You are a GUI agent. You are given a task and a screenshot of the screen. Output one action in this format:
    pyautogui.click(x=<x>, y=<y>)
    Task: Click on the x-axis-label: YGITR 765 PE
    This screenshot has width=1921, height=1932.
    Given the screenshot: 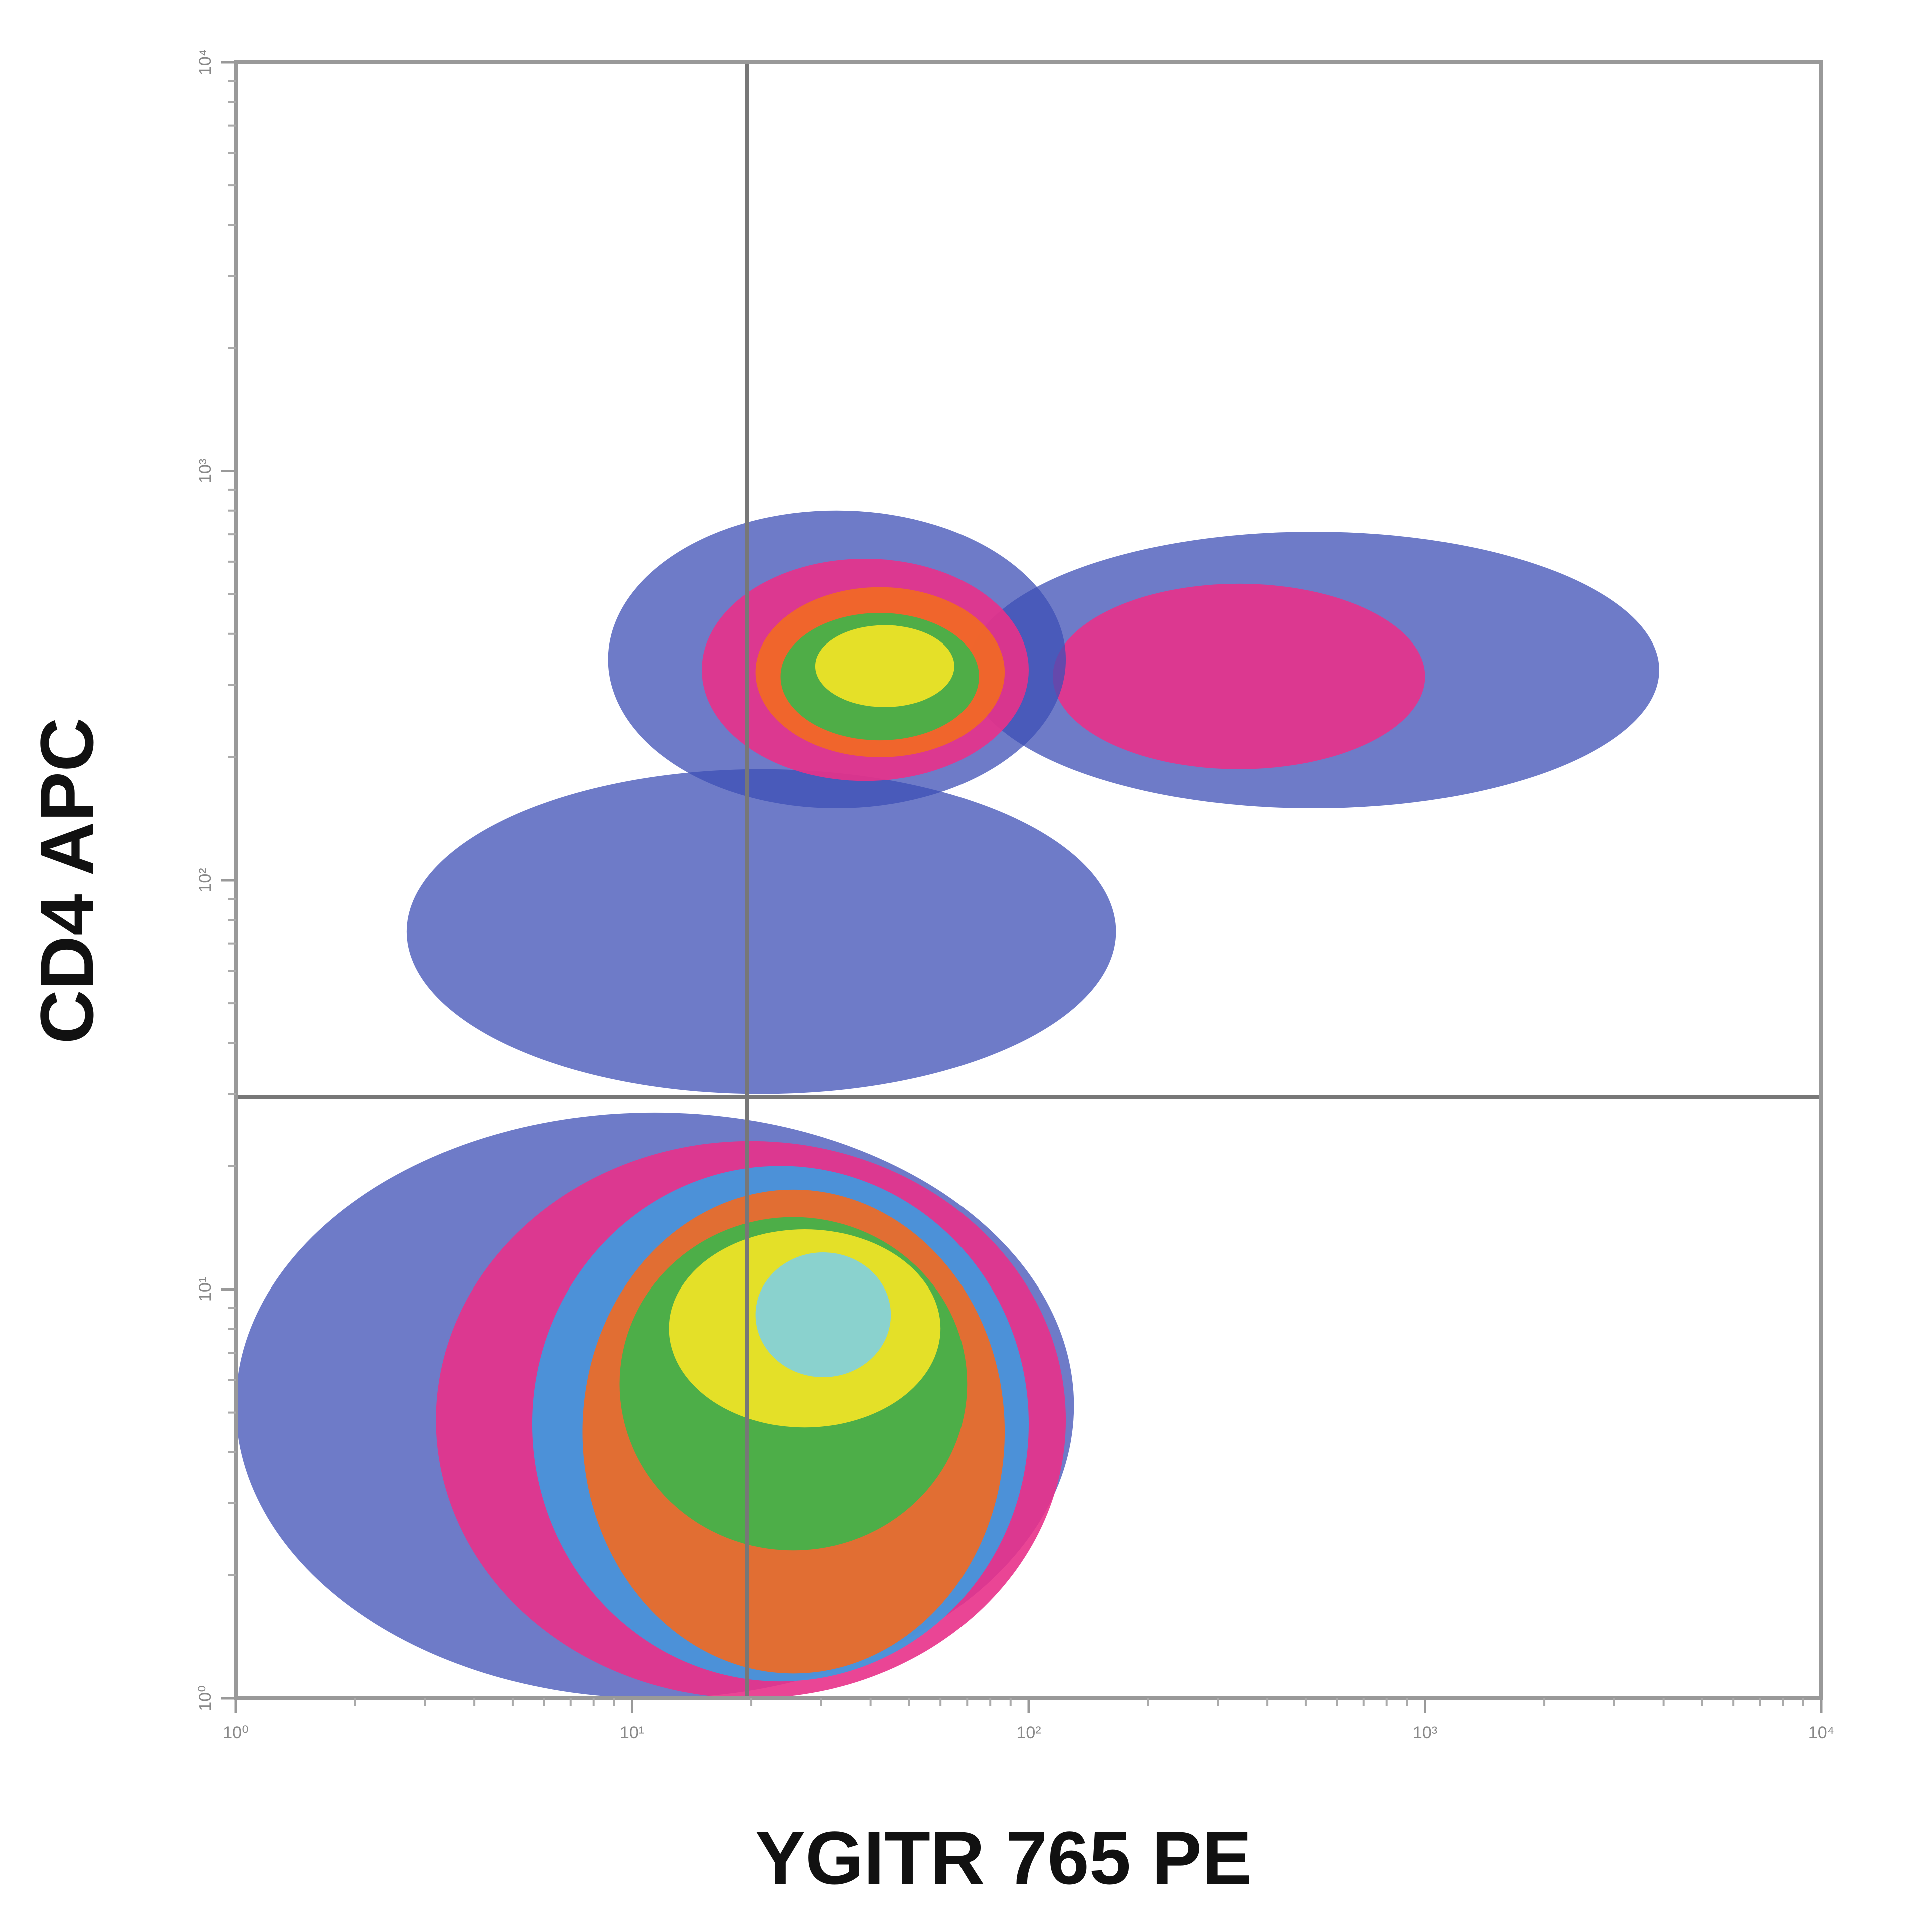 What is the action you would take?
    pyautogui.click(x=1003, y=1858)
    